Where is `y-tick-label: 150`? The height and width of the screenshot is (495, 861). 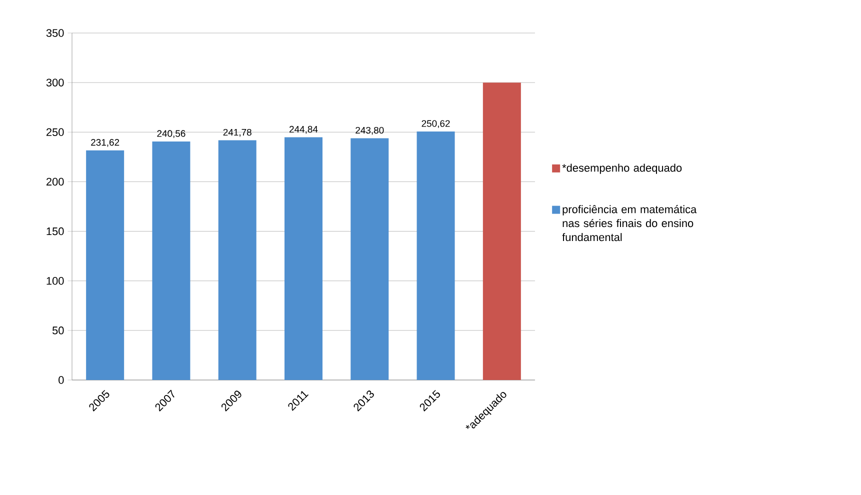 y-tick-label: 150 is located at coordinates (55, 231).